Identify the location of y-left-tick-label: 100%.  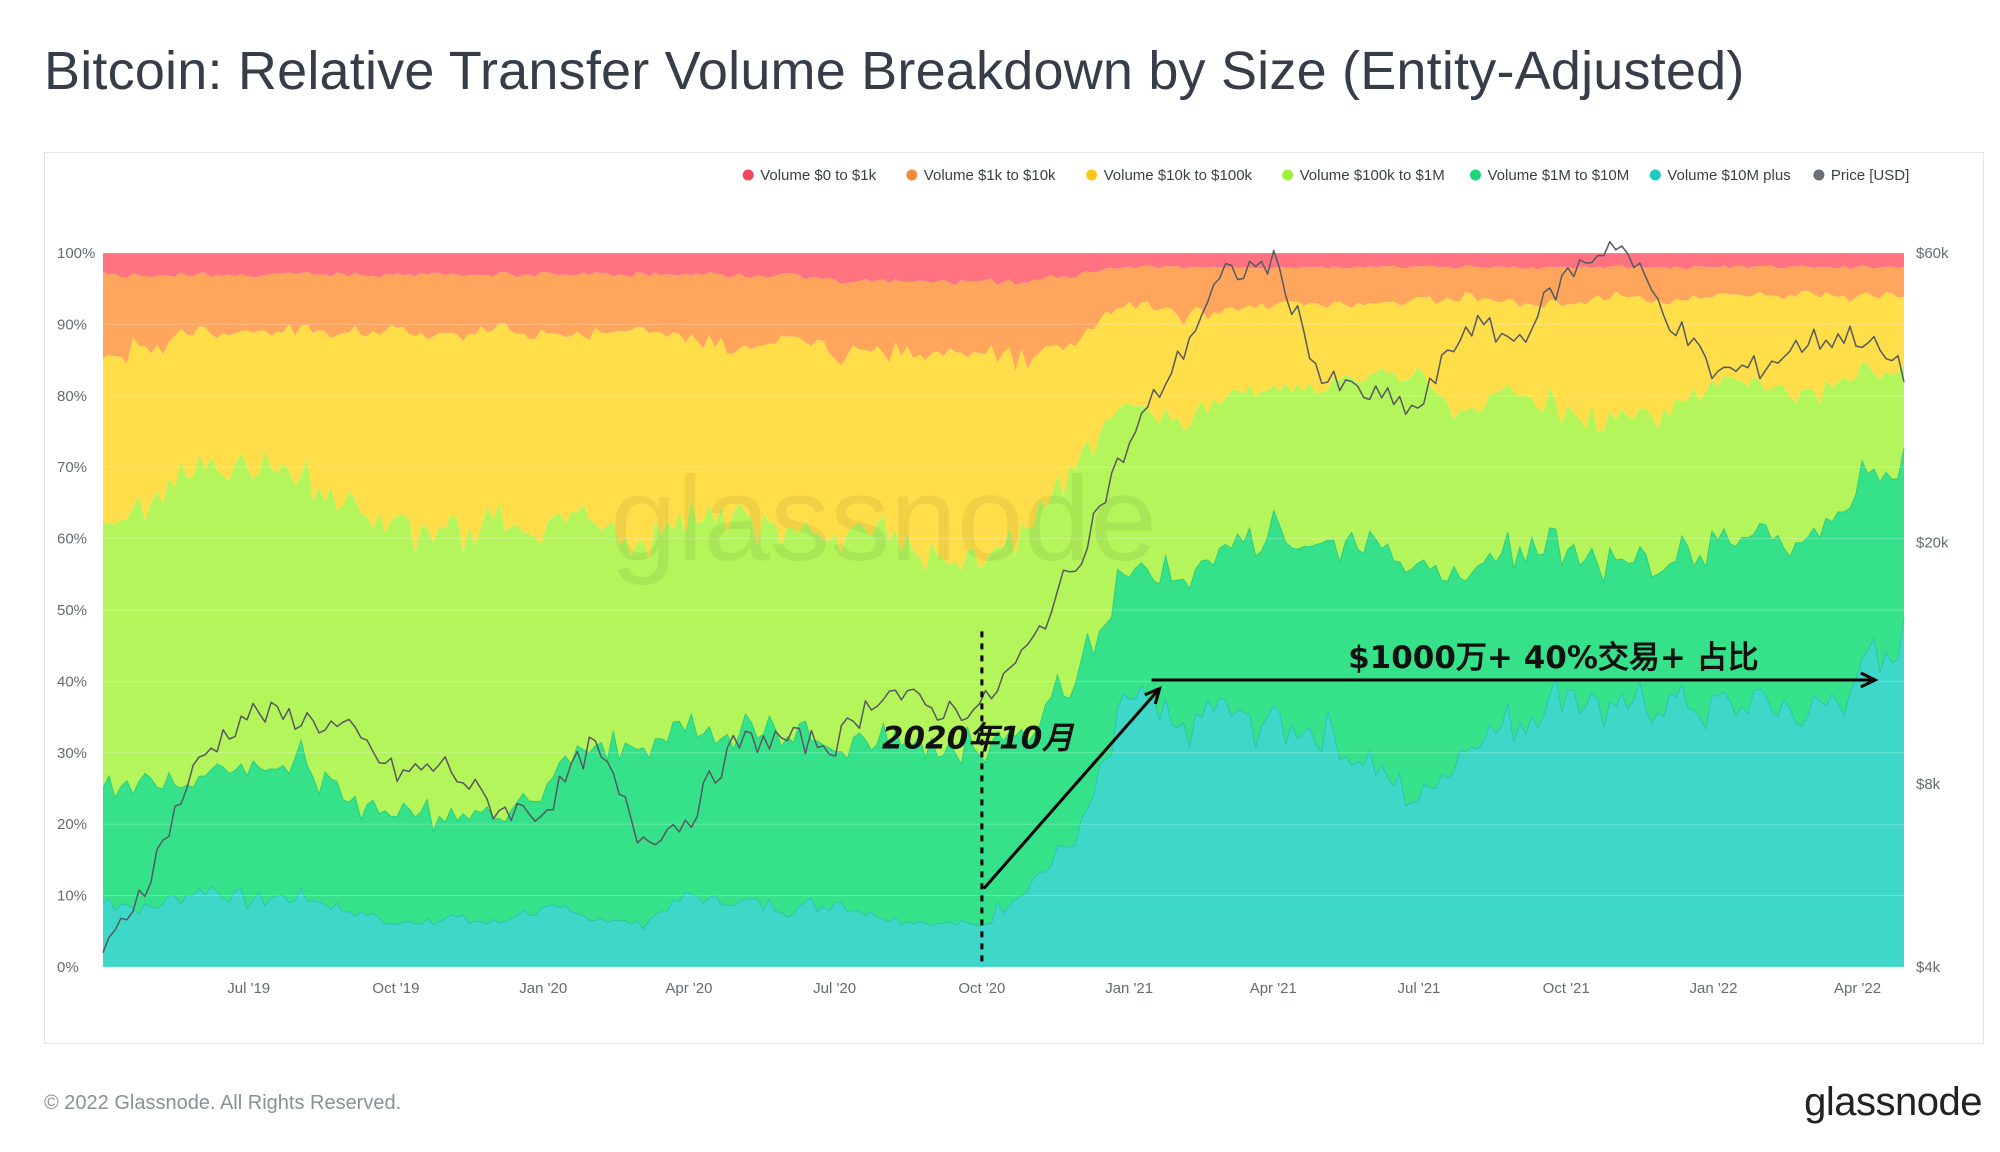
(76, 253).